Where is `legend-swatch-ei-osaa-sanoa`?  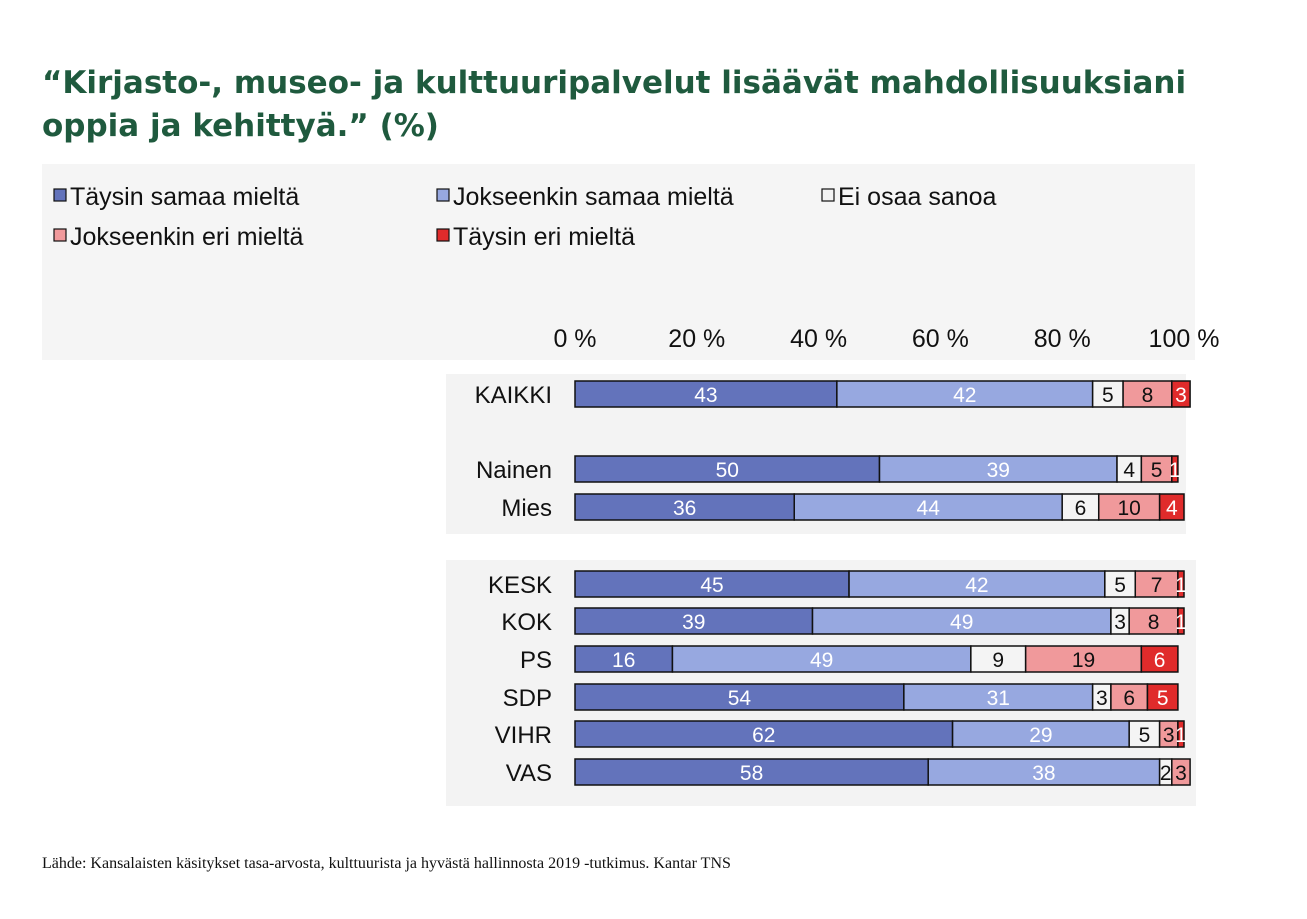
legend-swatch-ei-osaa-sanoa is located at coordinates (828, 195).